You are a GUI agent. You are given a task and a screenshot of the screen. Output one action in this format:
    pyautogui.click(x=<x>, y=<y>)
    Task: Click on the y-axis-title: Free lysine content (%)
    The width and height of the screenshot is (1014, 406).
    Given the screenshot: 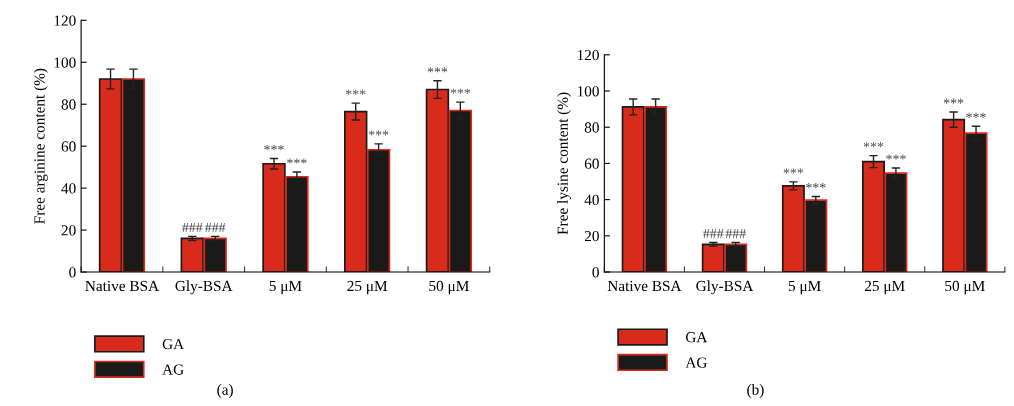 What is the action you would take?
    pyautogui.click(x=564, y=163)
    